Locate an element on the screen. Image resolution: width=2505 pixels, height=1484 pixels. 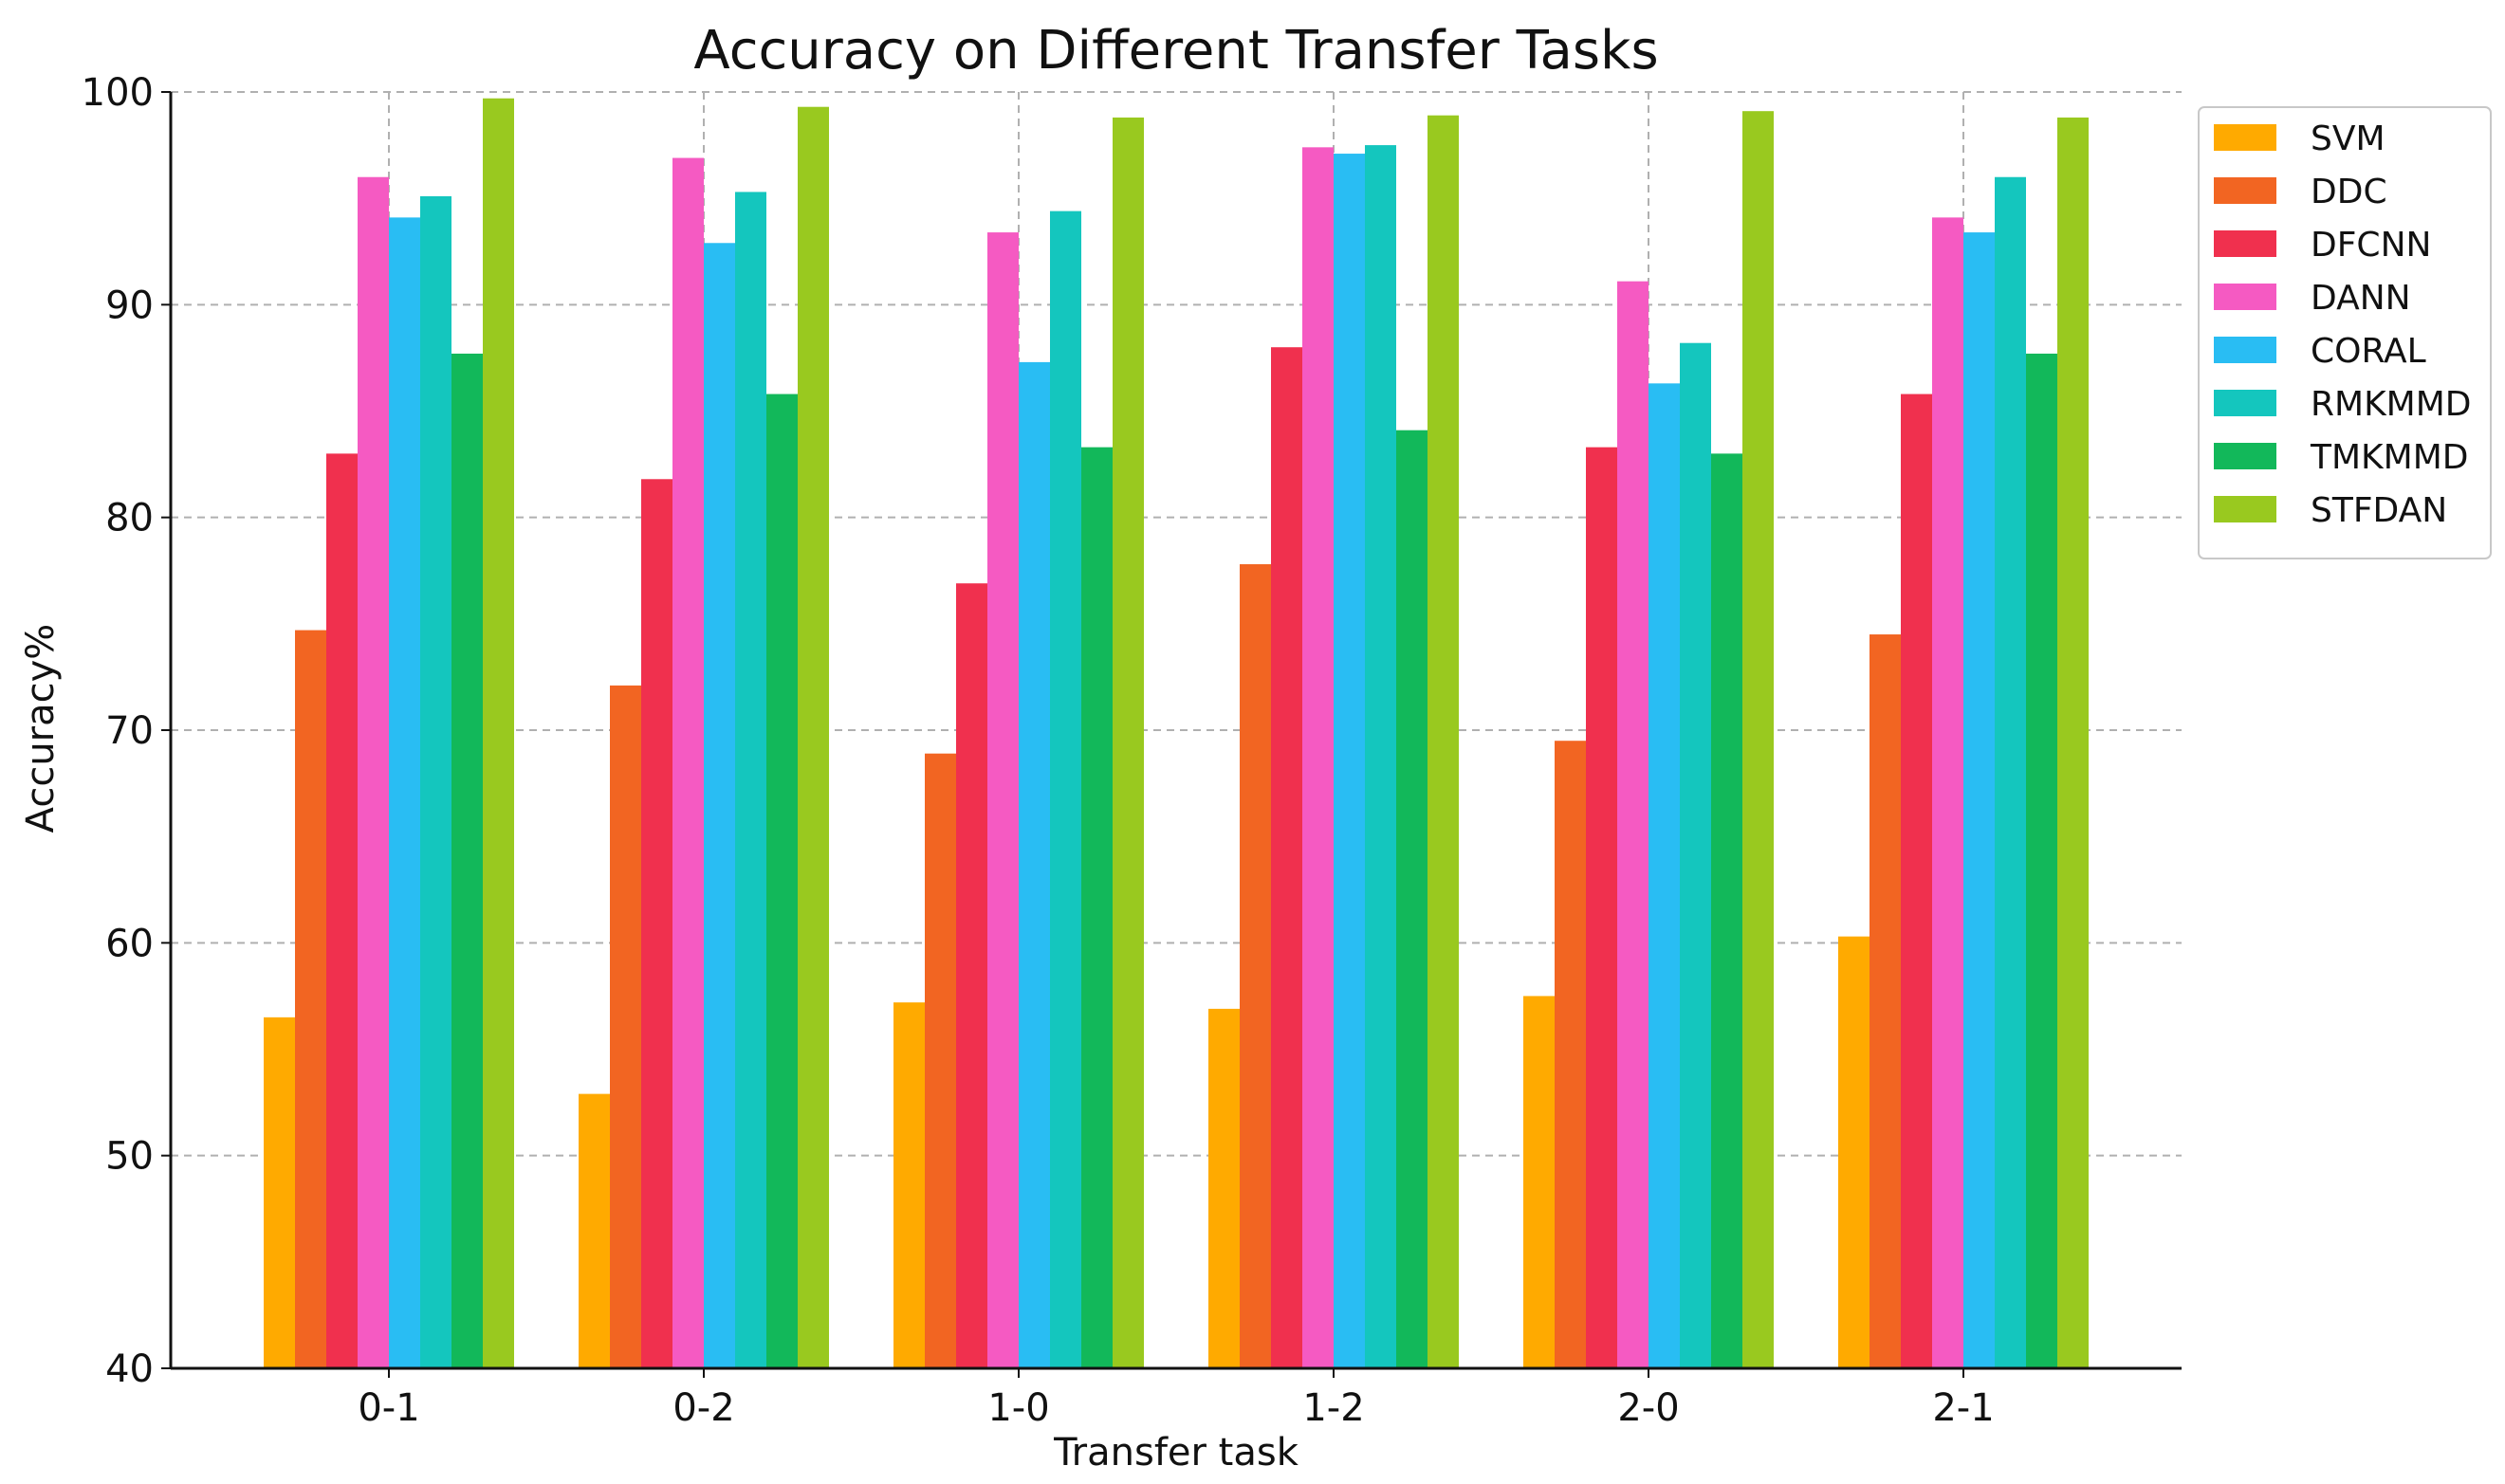
x-tick-label: 0-2 is located at coordinates (703, 1408).